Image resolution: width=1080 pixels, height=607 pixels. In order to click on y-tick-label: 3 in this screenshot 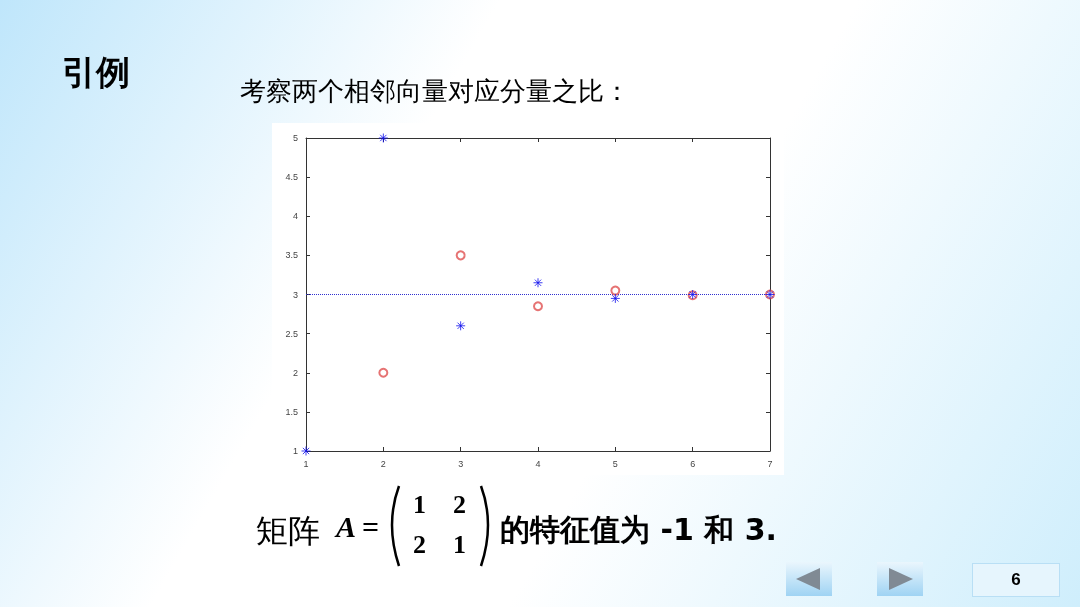, I will do `click(295, 294)`.